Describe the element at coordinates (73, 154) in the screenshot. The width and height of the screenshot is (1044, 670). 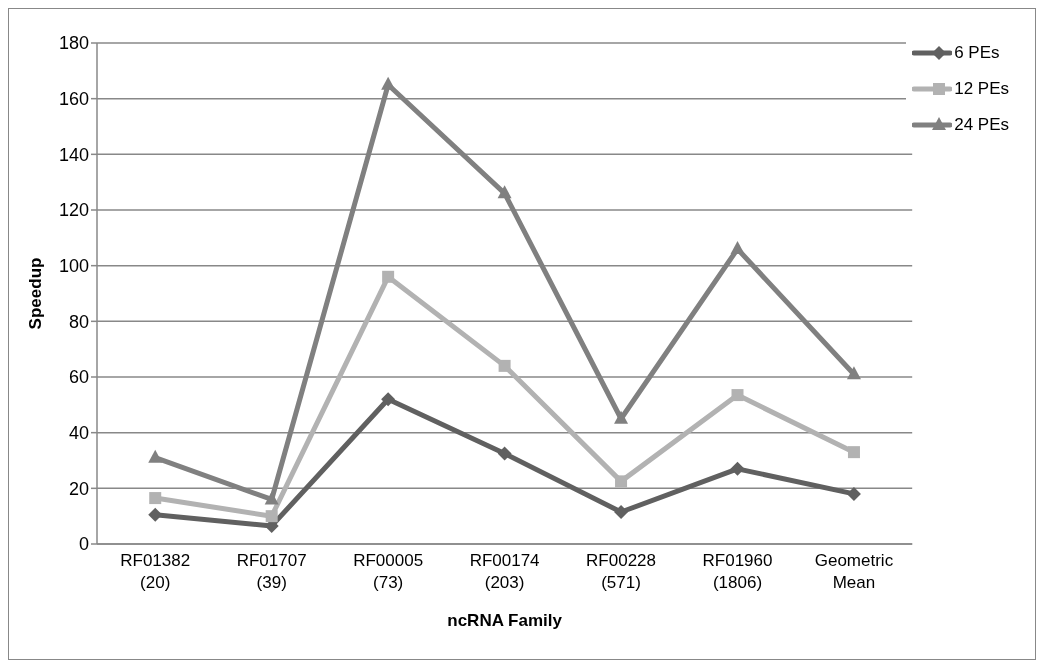
I see `y-tick-label: 140` at that location.